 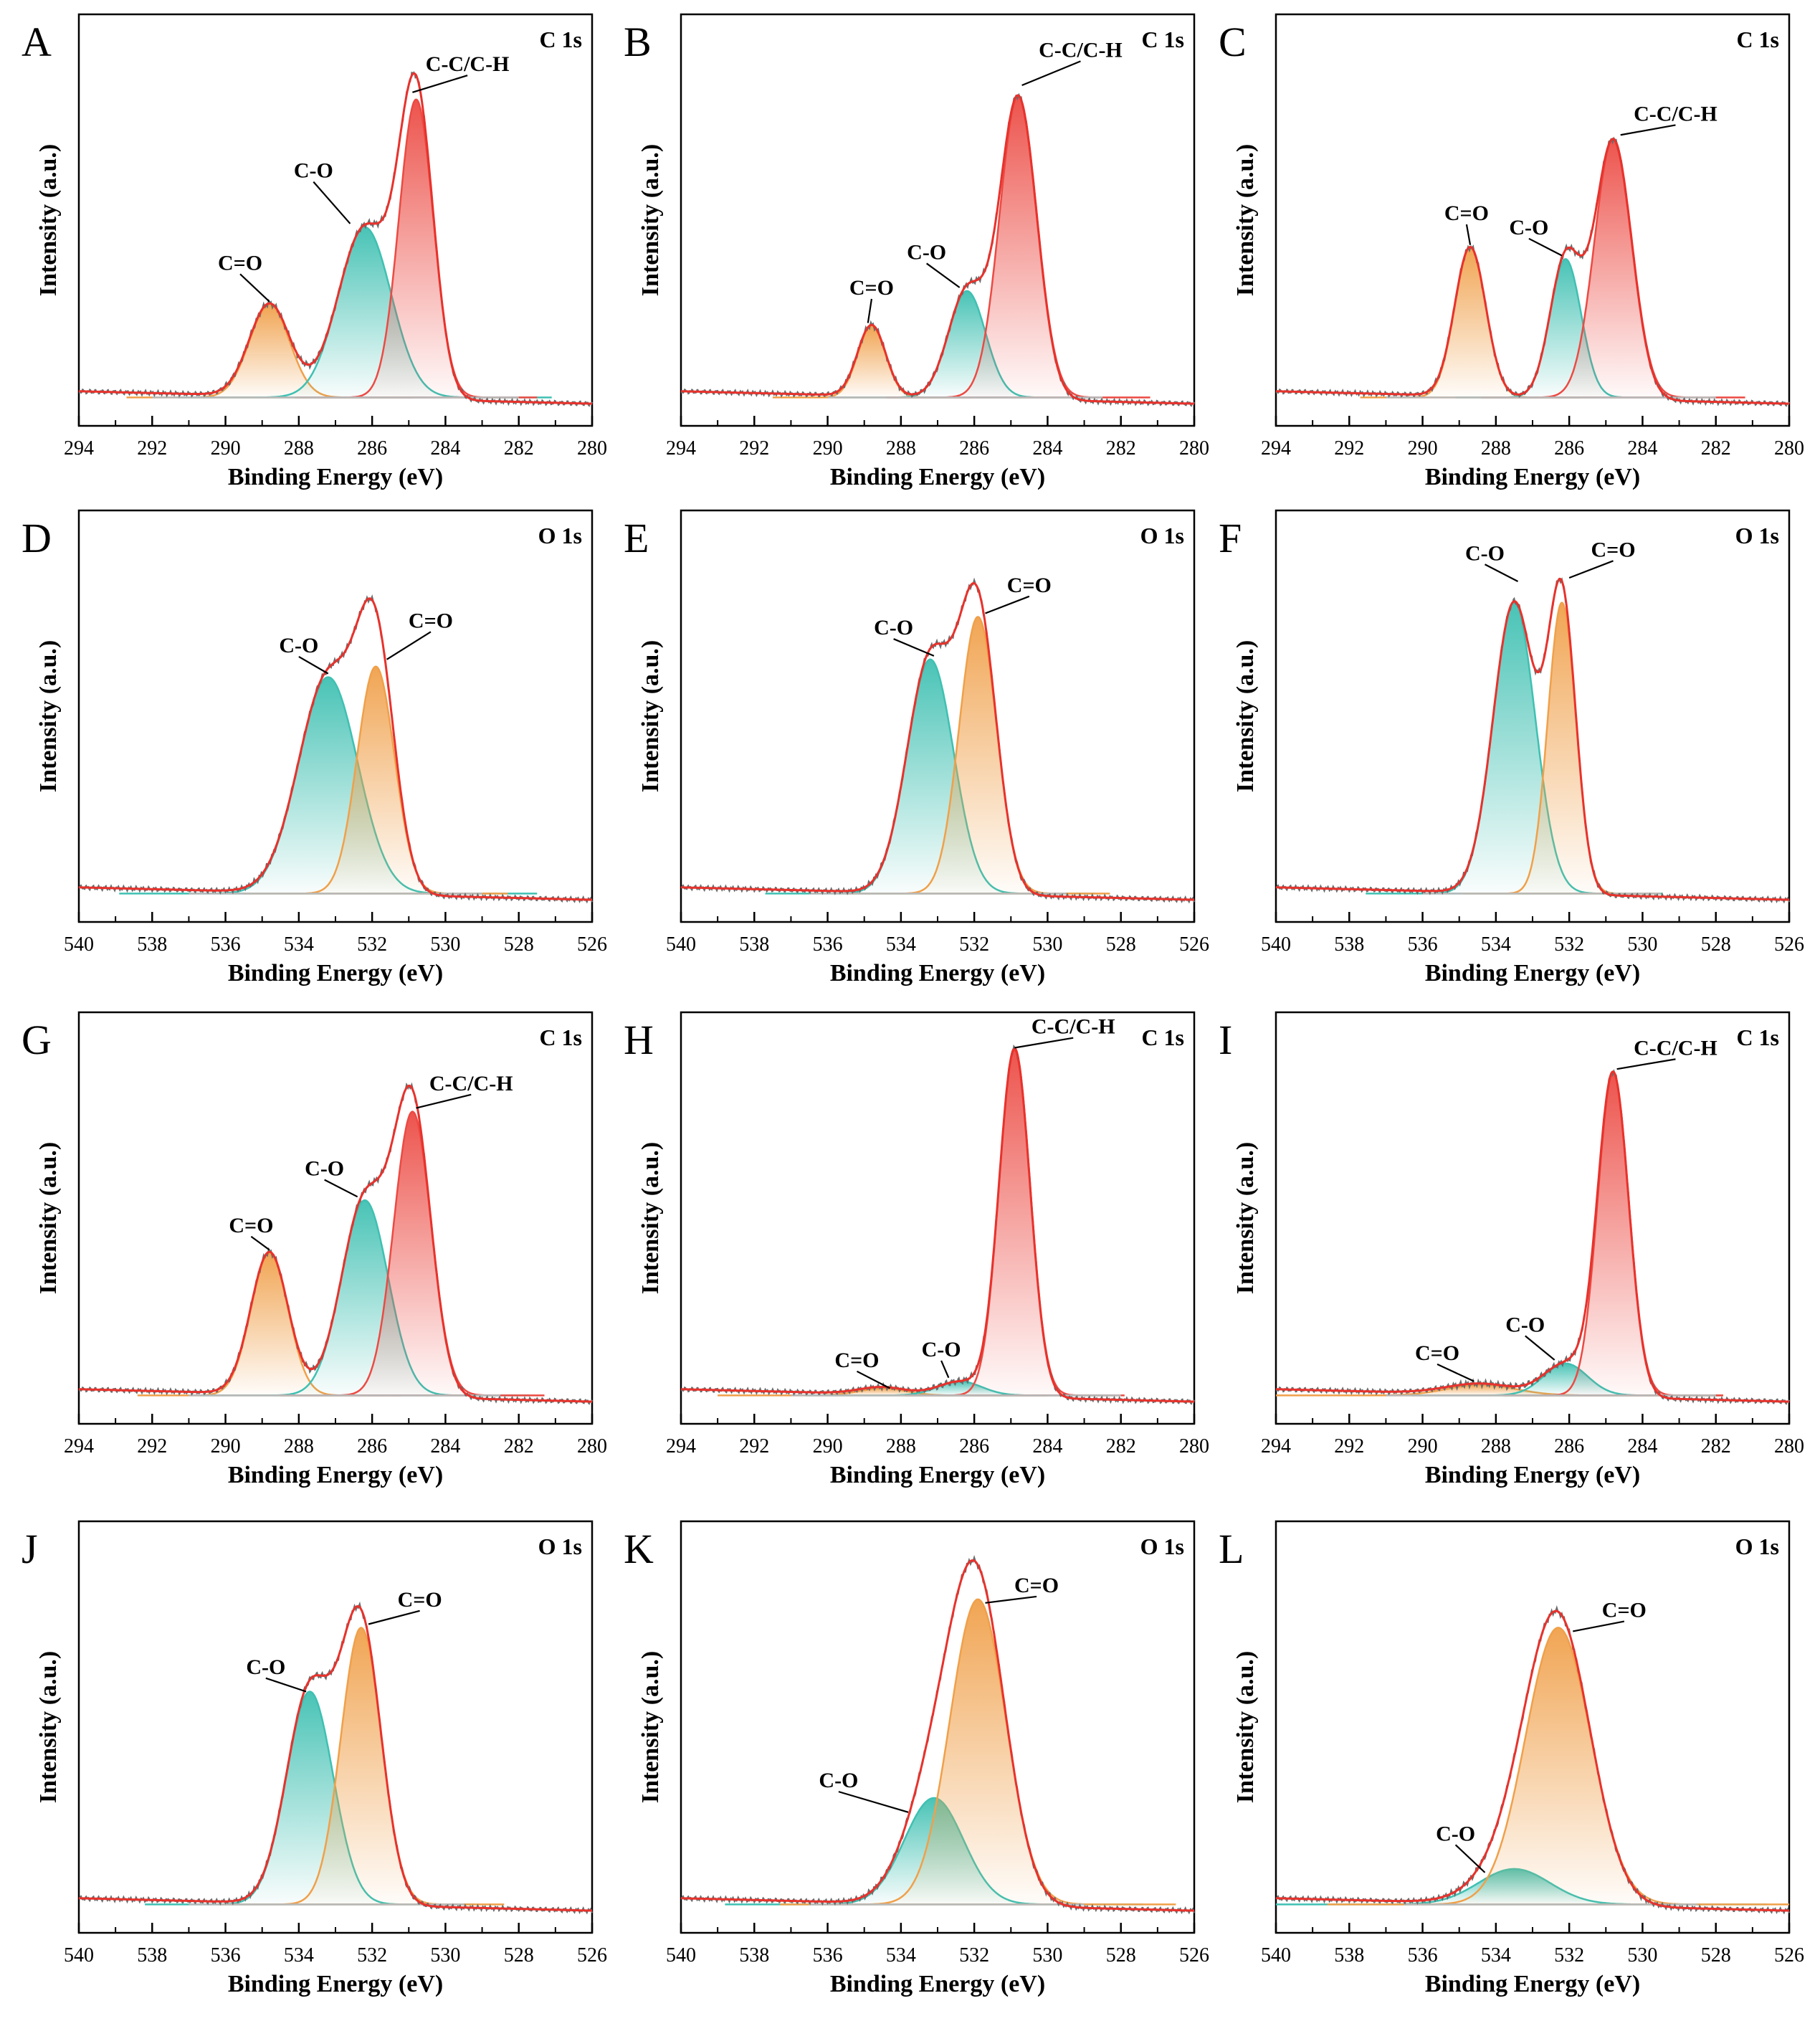 I want to click on panel-label: B, so click(x=638, y=42).